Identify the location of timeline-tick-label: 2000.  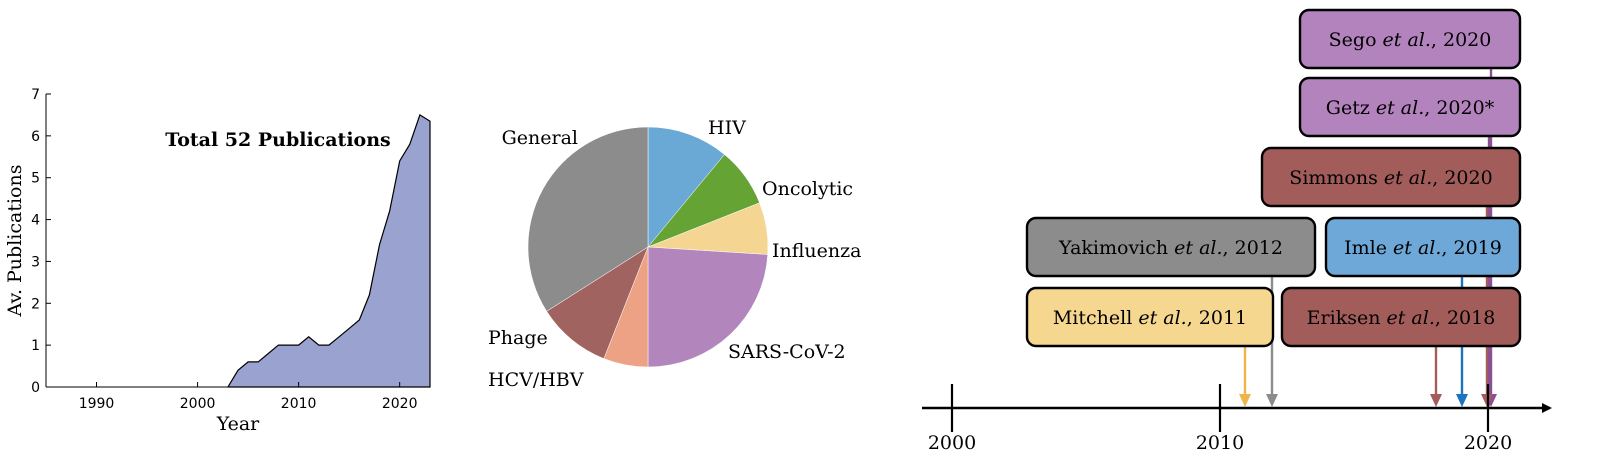
(952, 443).